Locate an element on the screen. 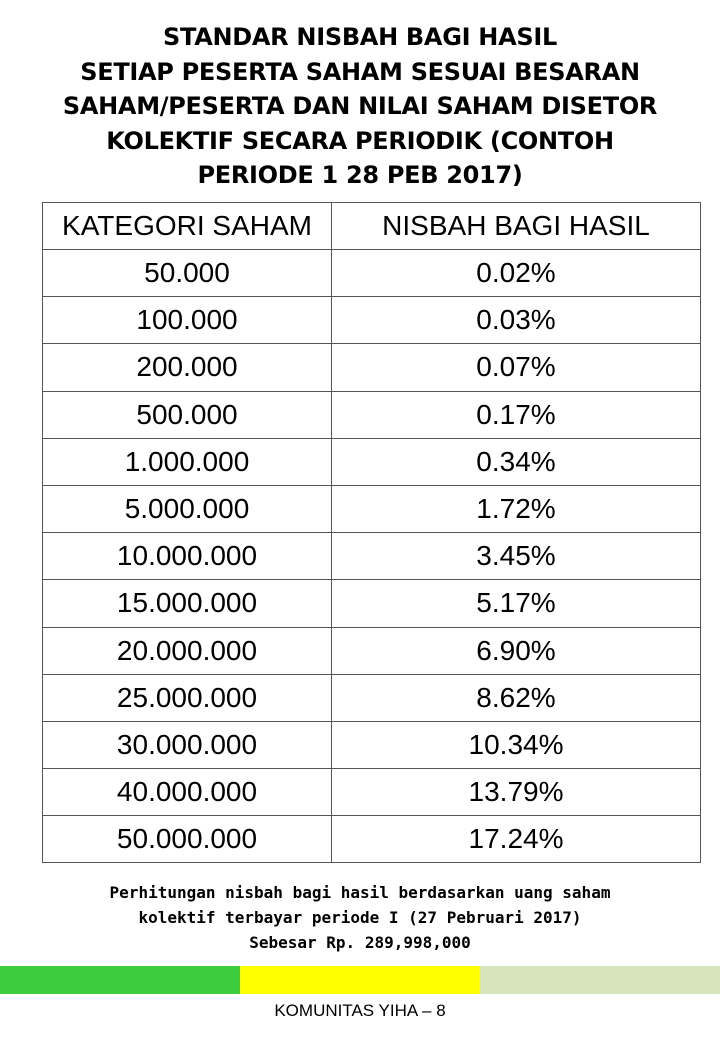 The image size is (720, 1040). title-line-3: SAHAM/PESERTA DAN NILAI SAHAM DISETOR is located at coordinates (360, 106).